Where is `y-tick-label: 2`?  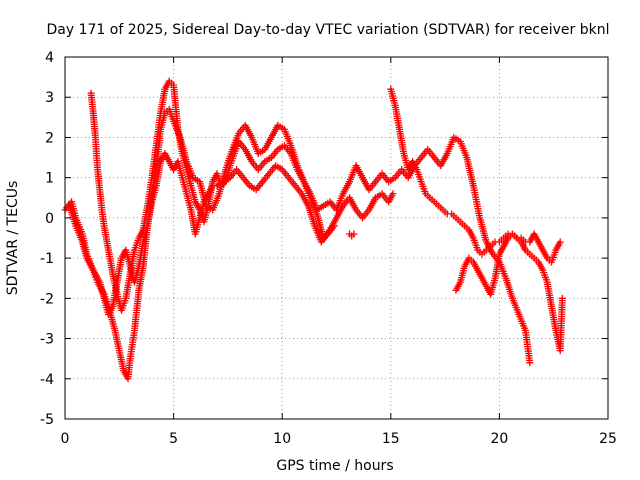
y-tick-label: 2 is located at coordinates (49, 138).